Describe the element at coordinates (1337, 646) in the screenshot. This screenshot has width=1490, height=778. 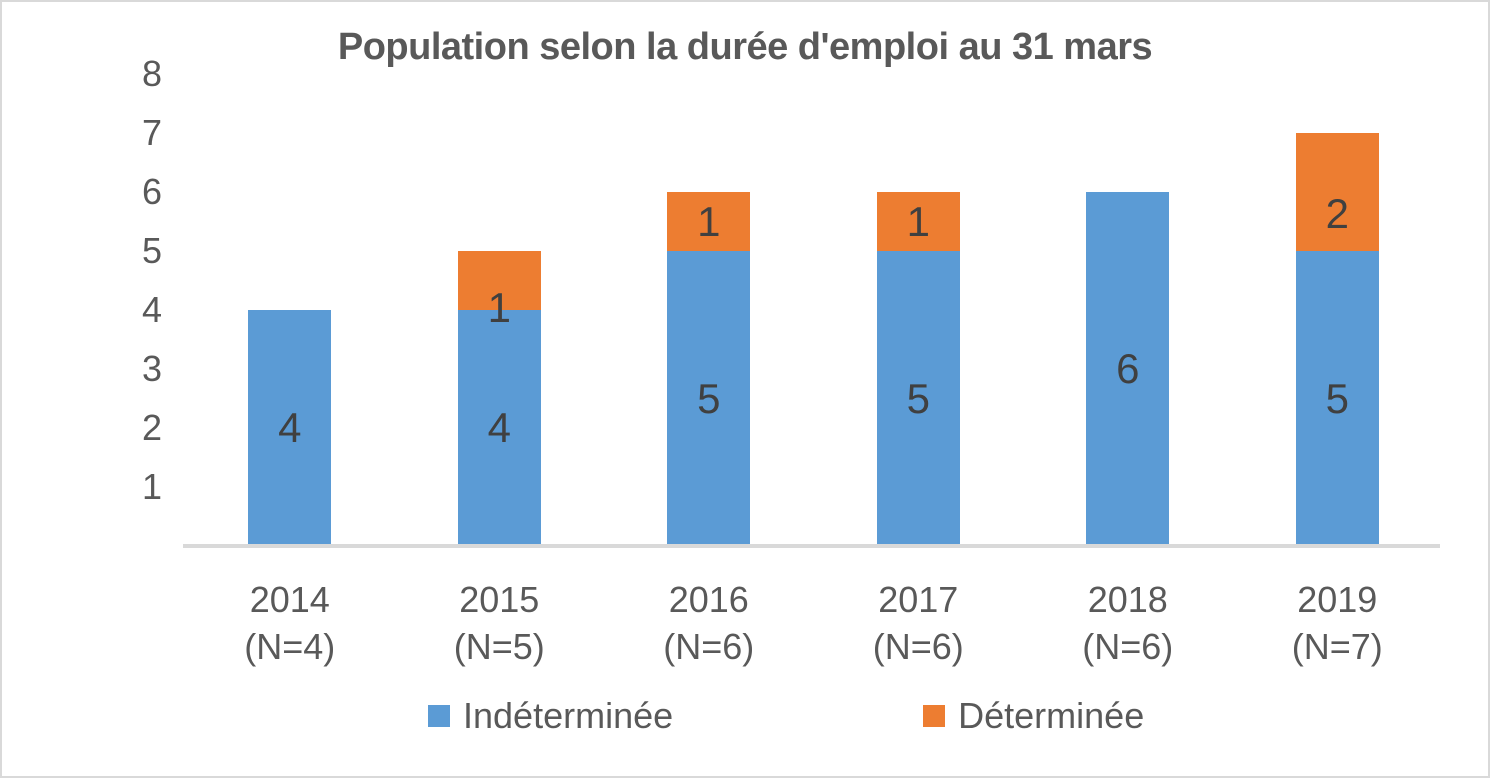
I see `x-tick-n-count: (N=7)` at that location.